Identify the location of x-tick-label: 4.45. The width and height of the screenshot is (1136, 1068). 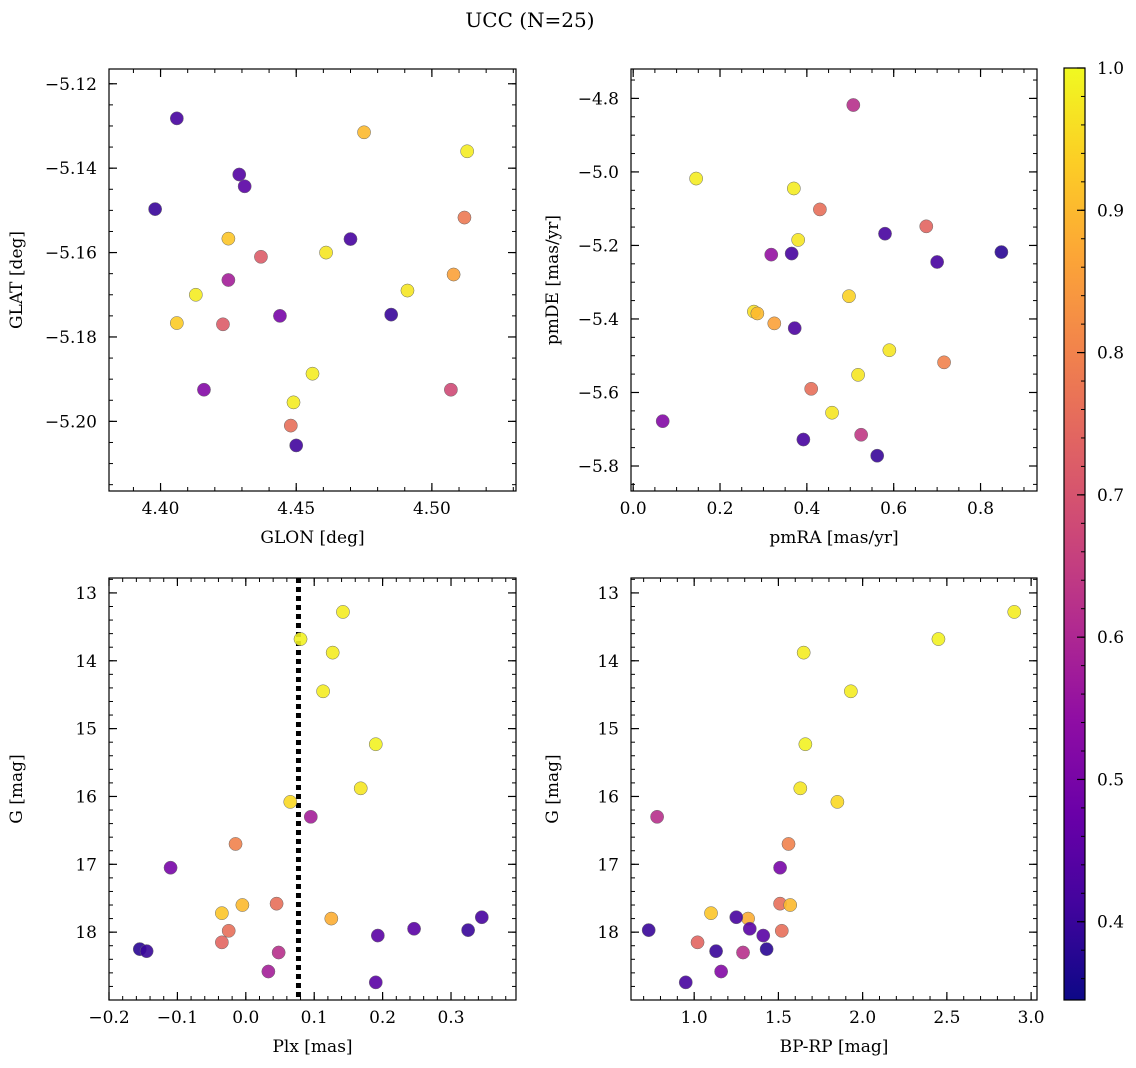
(296, 509).